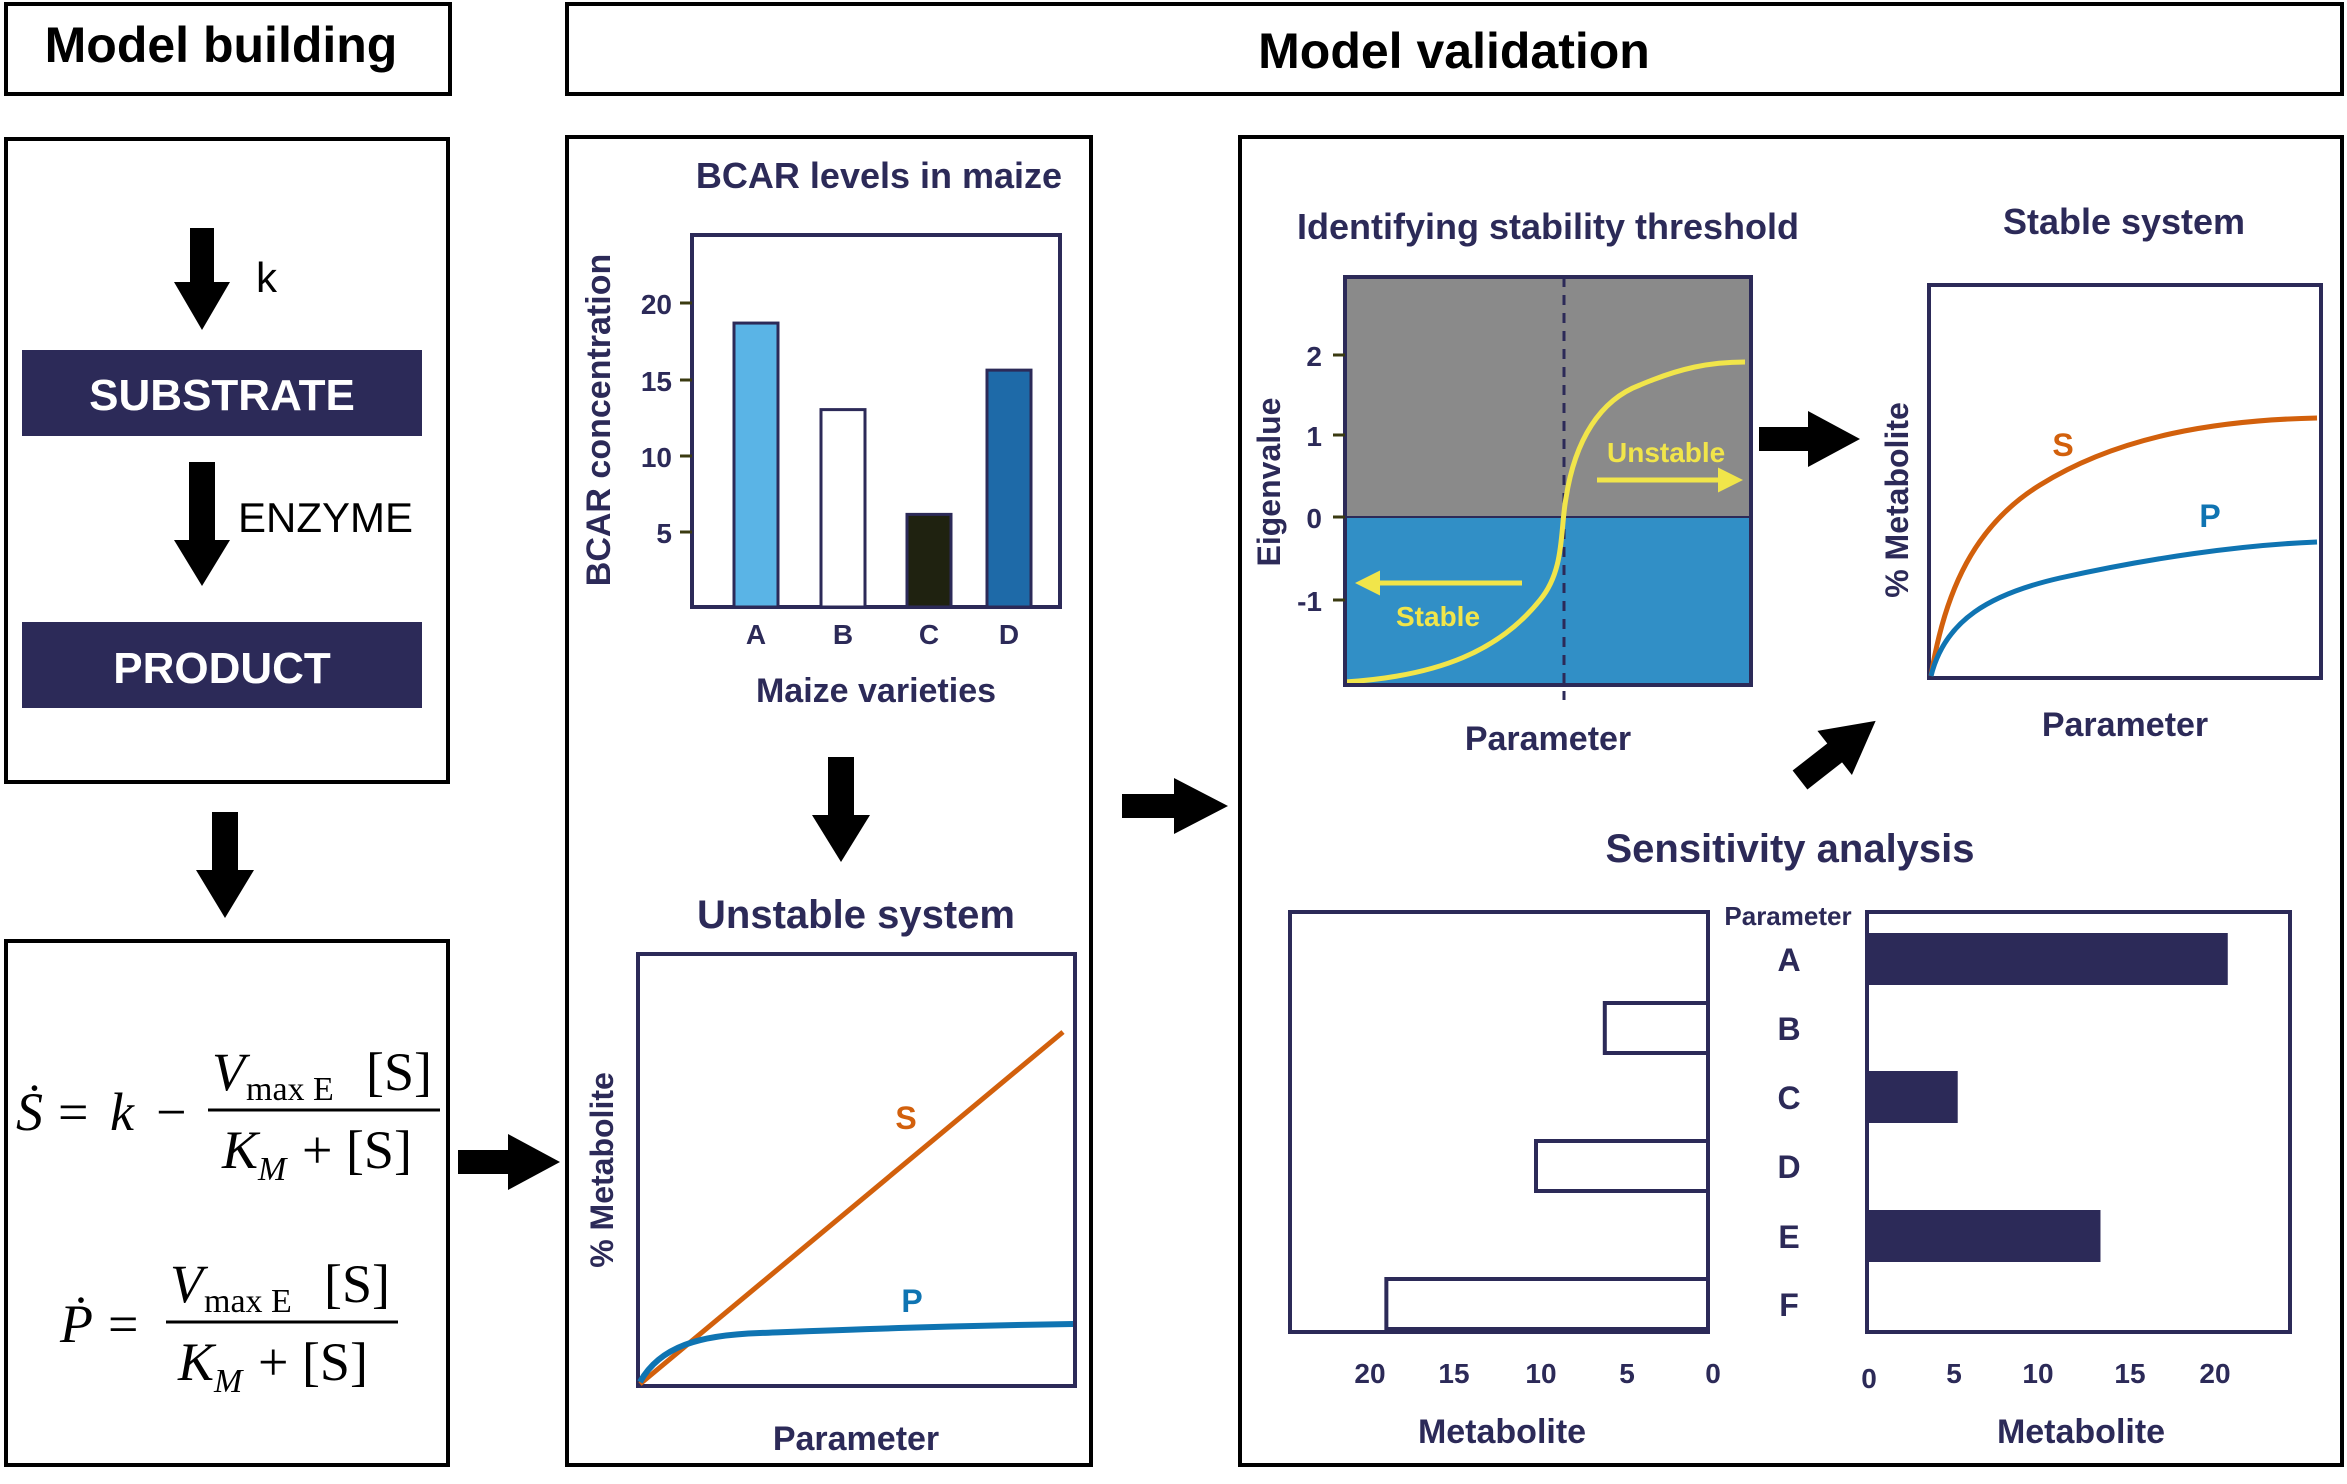  Describe the element at coordinates (879, 175) in the screenshot. I see `bcar-title: BCAR levels in maize` at that location.